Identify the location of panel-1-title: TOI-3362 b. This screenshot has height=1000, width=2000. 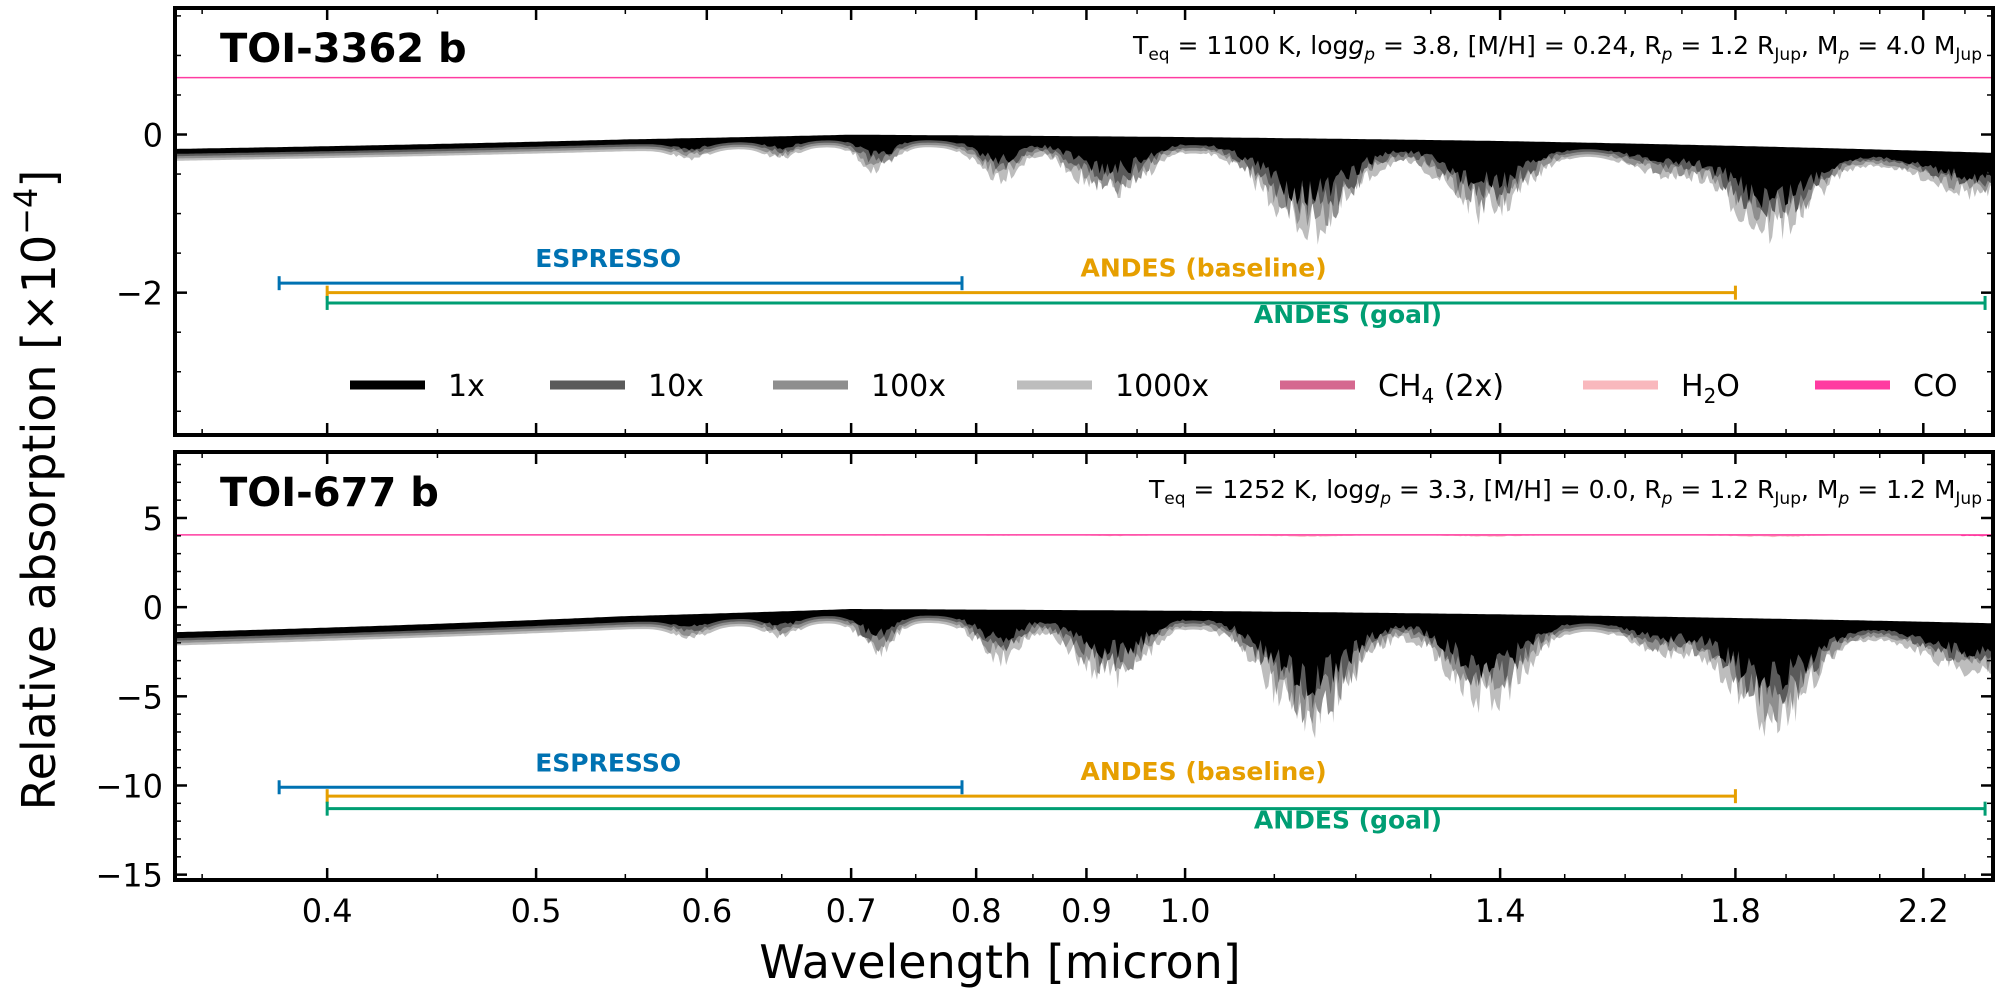
(343, 49).